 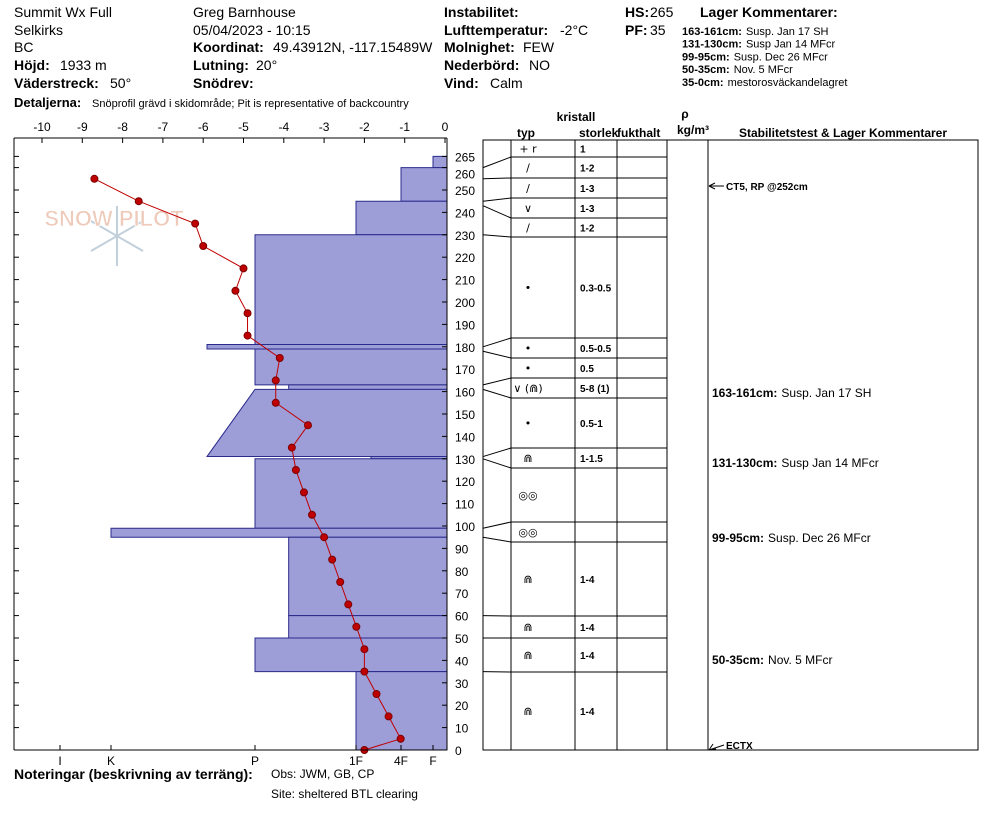 I want to click on y-tick-label: 100, so click(x=465, y=527).